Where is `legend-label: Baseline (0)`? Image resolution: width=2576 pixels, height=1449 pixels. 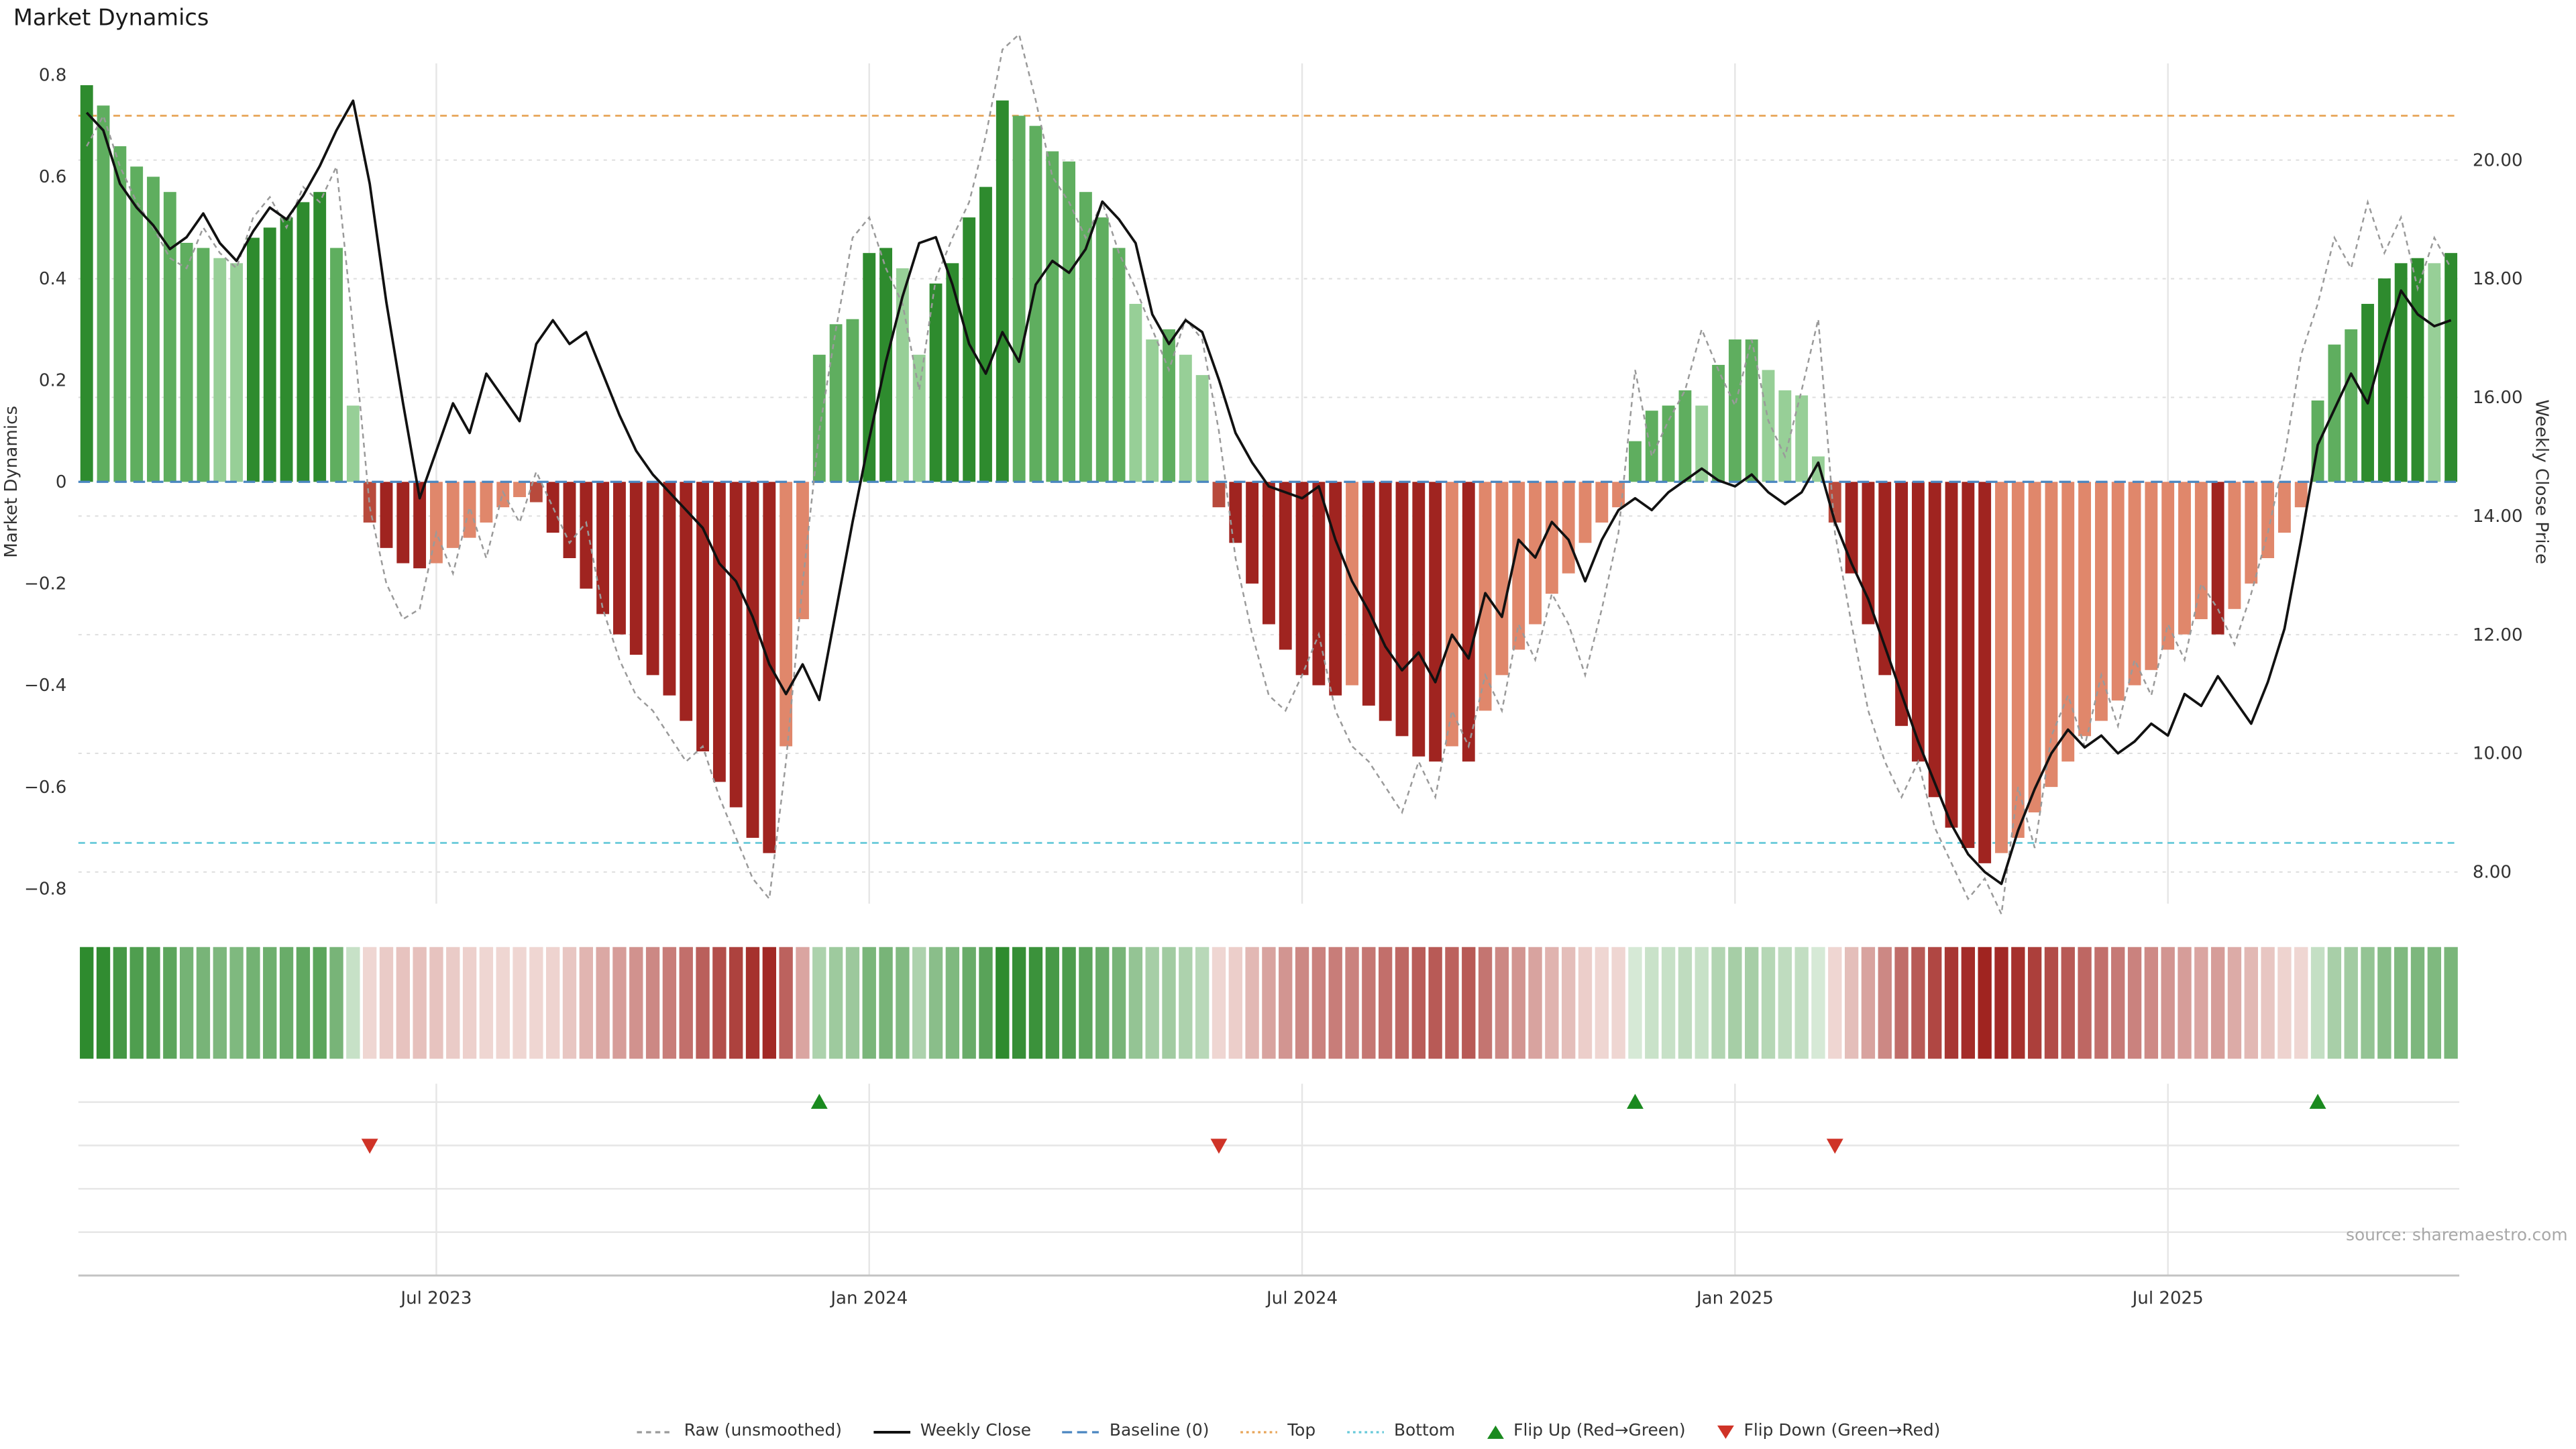
legend-label: Baseline (0) is located at coordinates (1159, 1431).